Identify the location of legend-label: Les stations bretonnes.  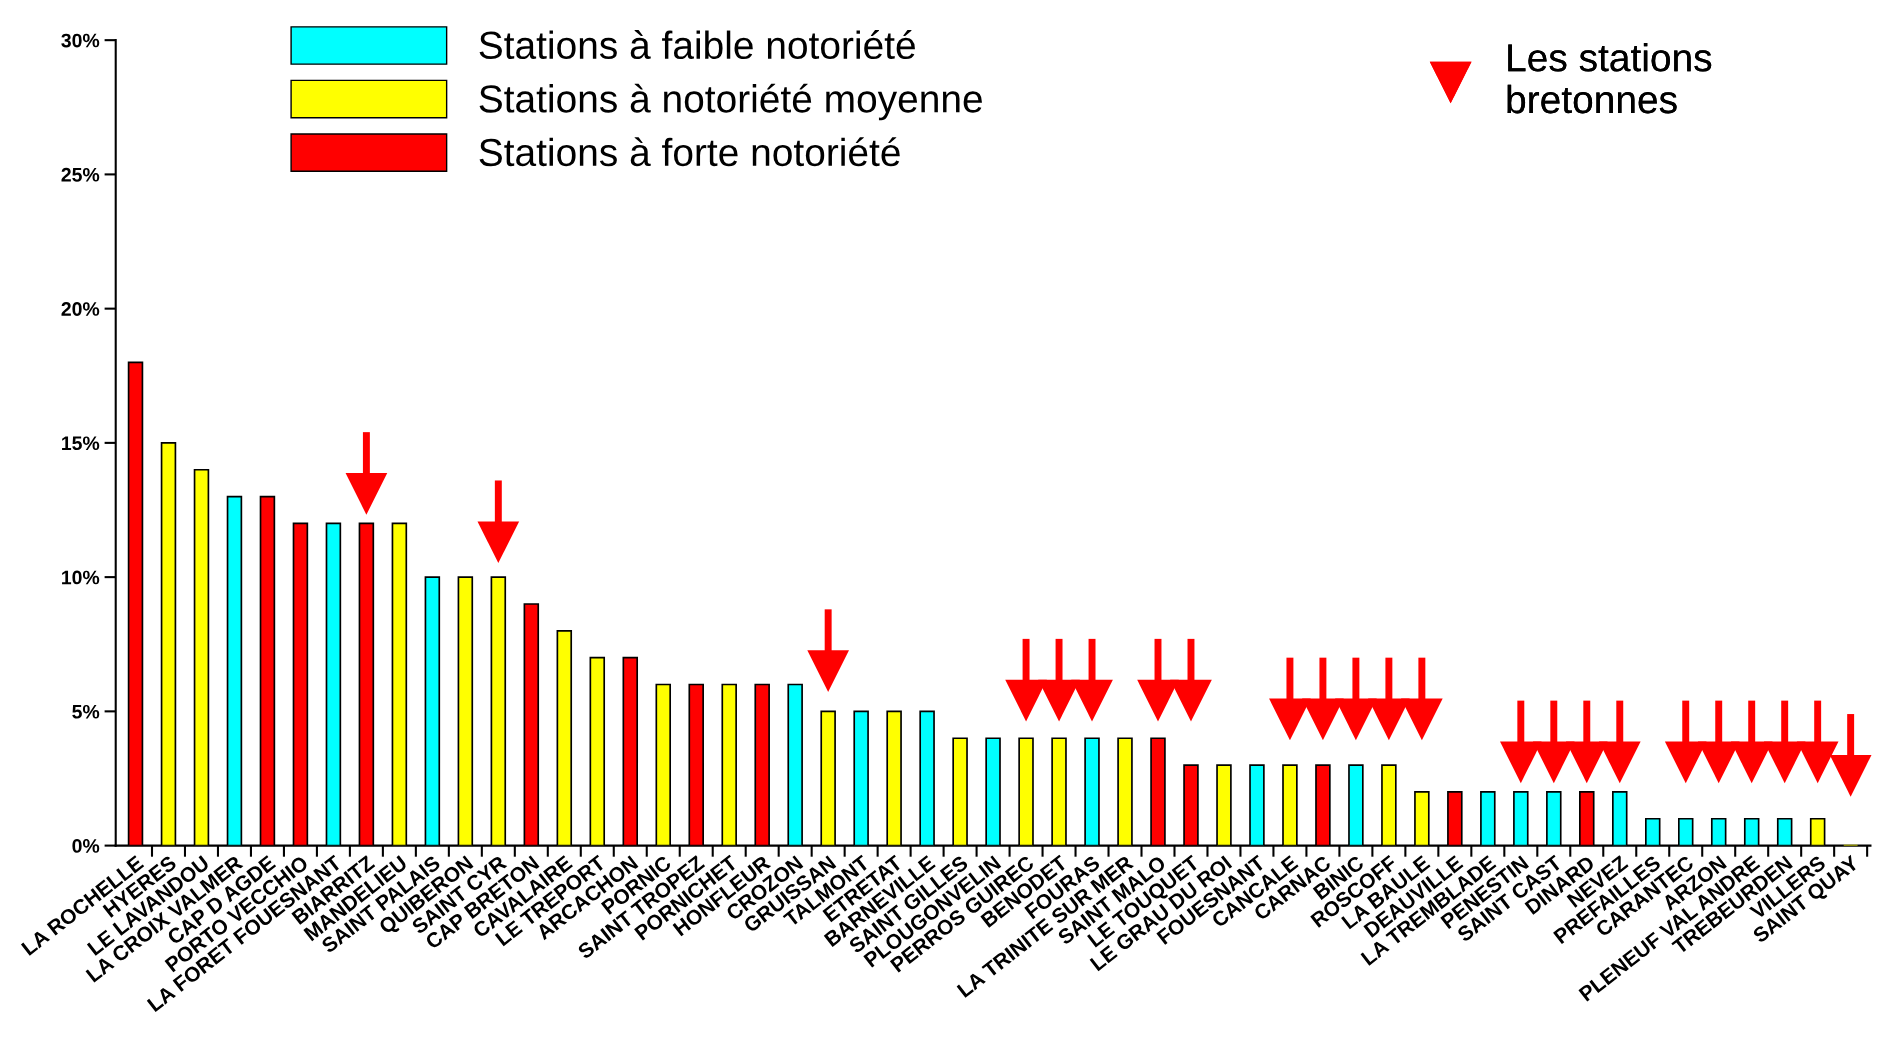
(1609, 78).